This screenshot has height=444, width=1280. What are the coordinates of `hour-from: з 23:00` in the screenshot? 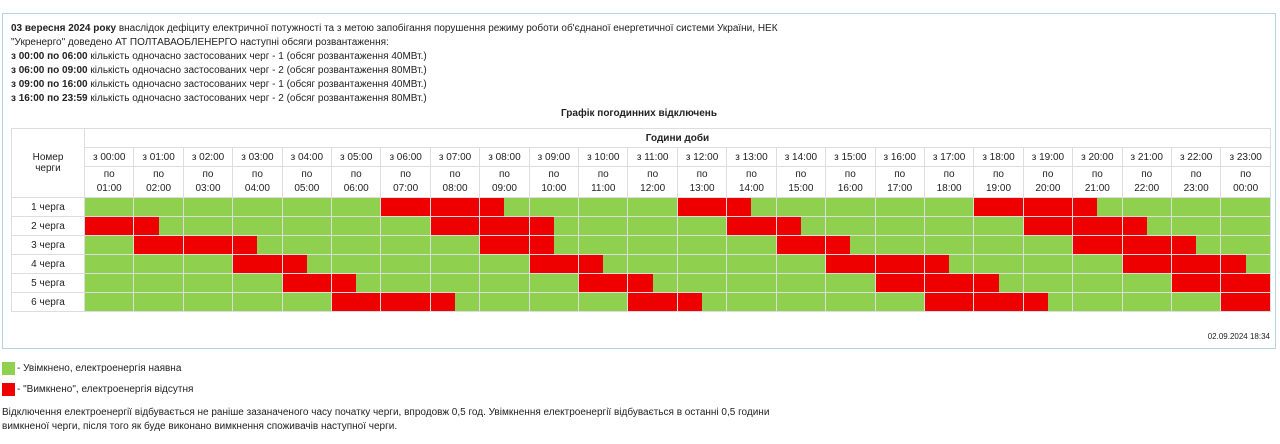 It's located at (1245, 157).